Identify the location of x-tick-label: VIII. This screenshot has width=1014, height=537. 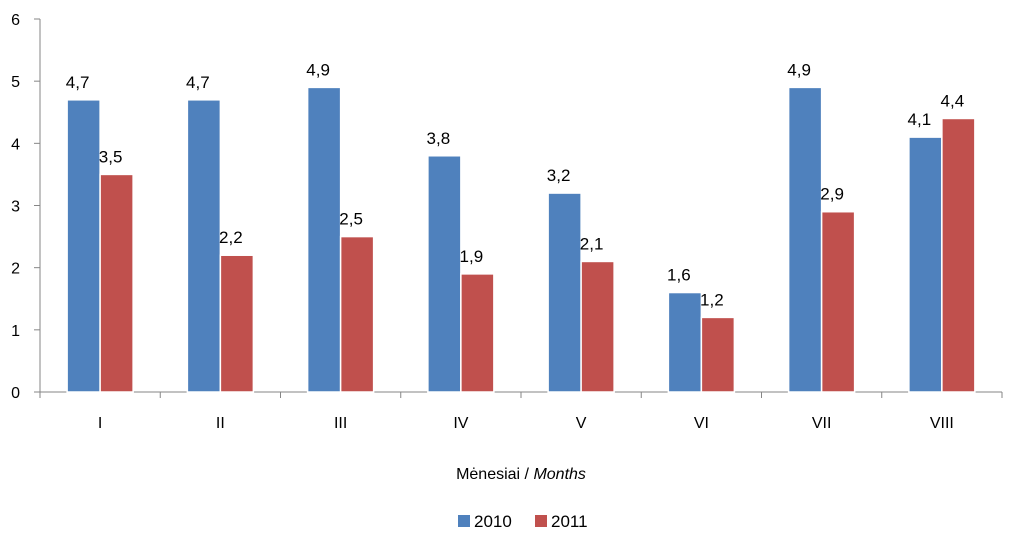
(942, 423).